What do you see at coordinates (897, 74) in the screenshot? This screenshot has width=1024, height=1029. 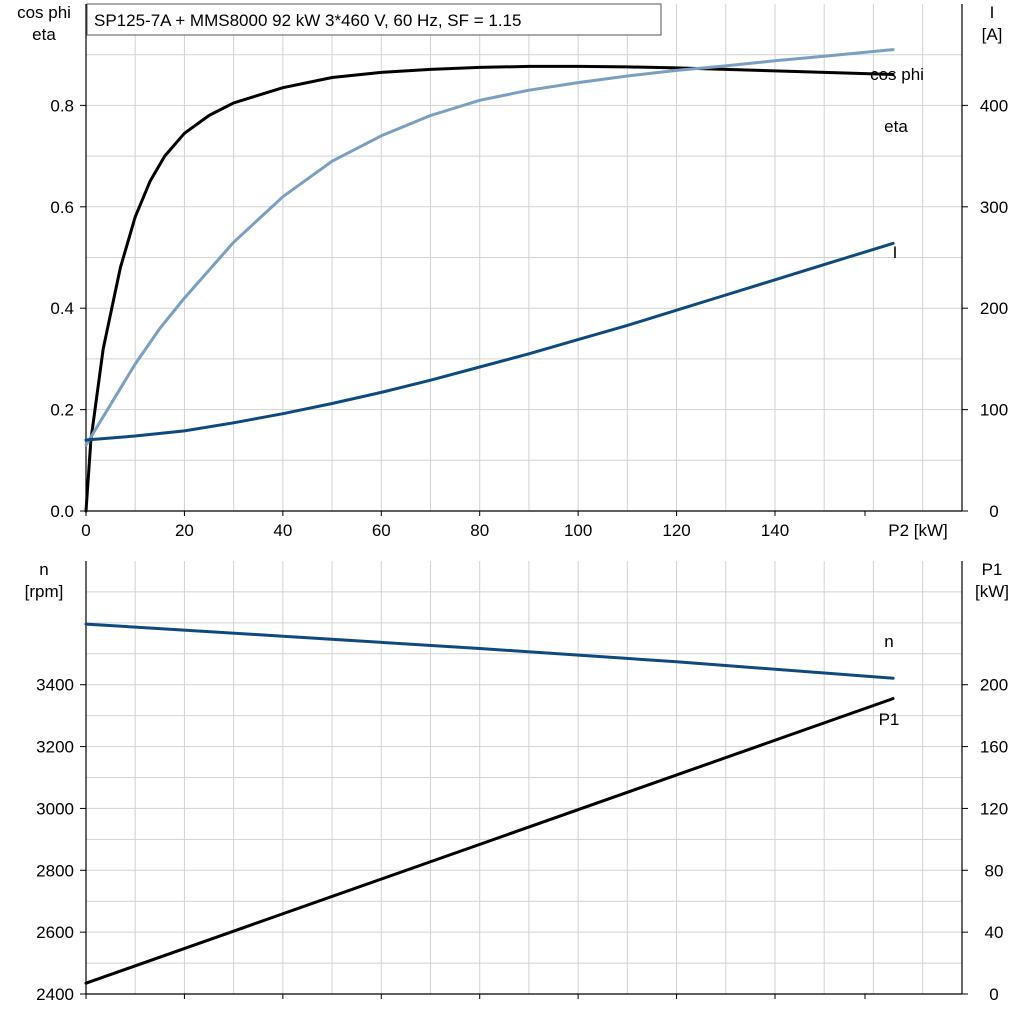 I see `series-label-cos-phi: cos phi` at bounding box center [897, 74].